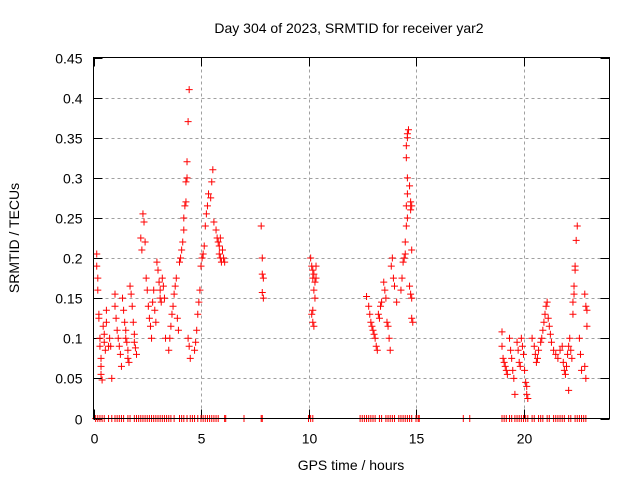 This screenshot has height=480, width=640. I want to click on y-tick-label: 0.1, so click(73, 339).